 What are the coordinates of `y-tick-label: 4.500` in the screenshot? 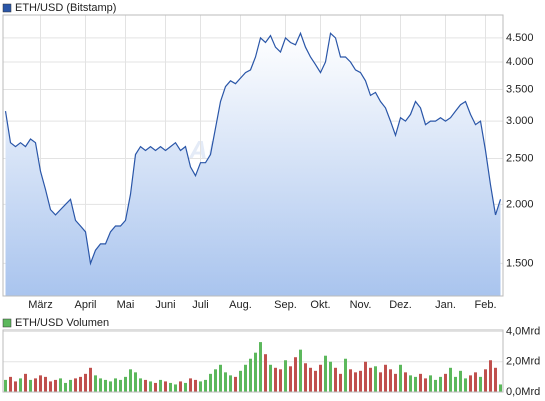 It's located at (520, 38).